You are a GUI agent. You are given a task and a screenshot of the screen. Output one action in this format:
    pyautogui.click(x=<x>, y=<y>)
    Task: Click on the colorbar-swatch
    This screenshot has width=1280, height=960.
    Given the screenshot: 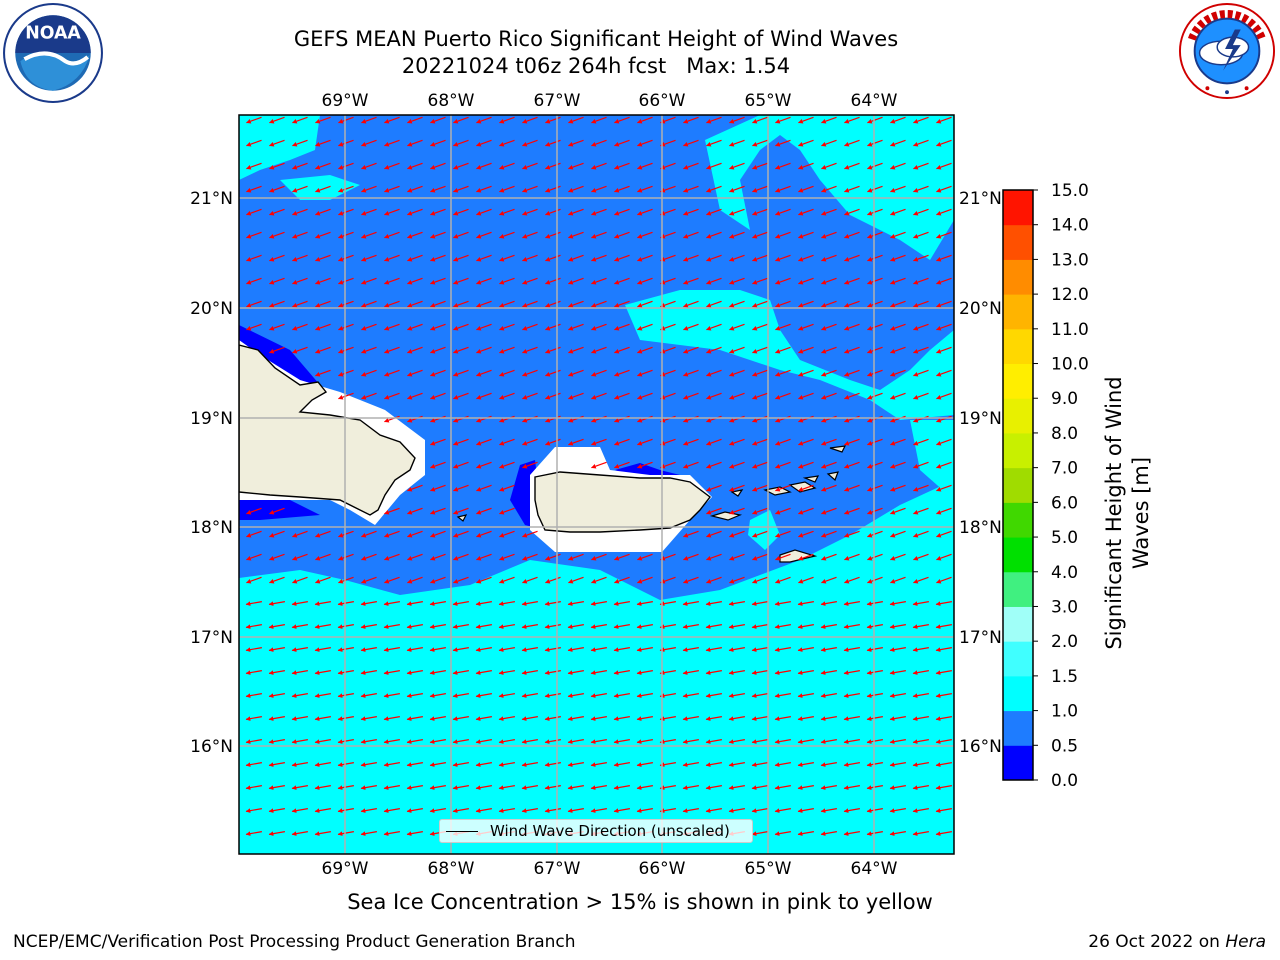 What is the action you would take?
    pyautogui.click(x=1018, y=555)
    